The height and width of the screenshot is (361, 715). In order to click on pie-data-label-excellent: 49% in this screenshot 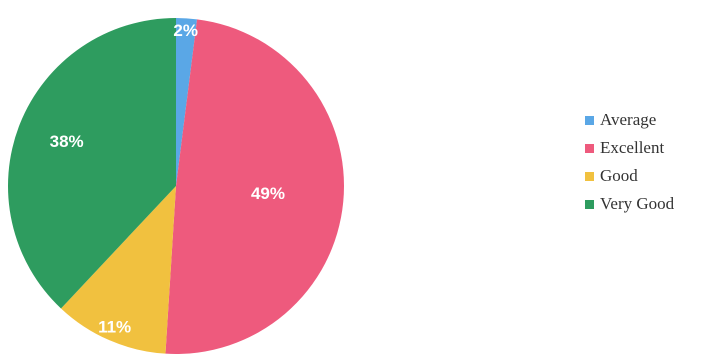, I will do `click(268, 193)`.